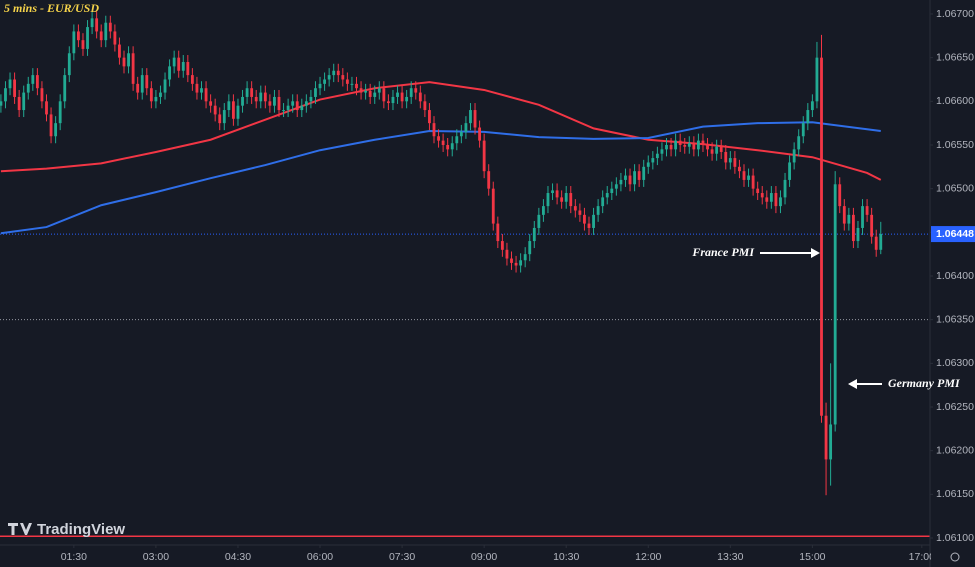  I want to click on y-tick-label: 1.06500, so click(955, 188).